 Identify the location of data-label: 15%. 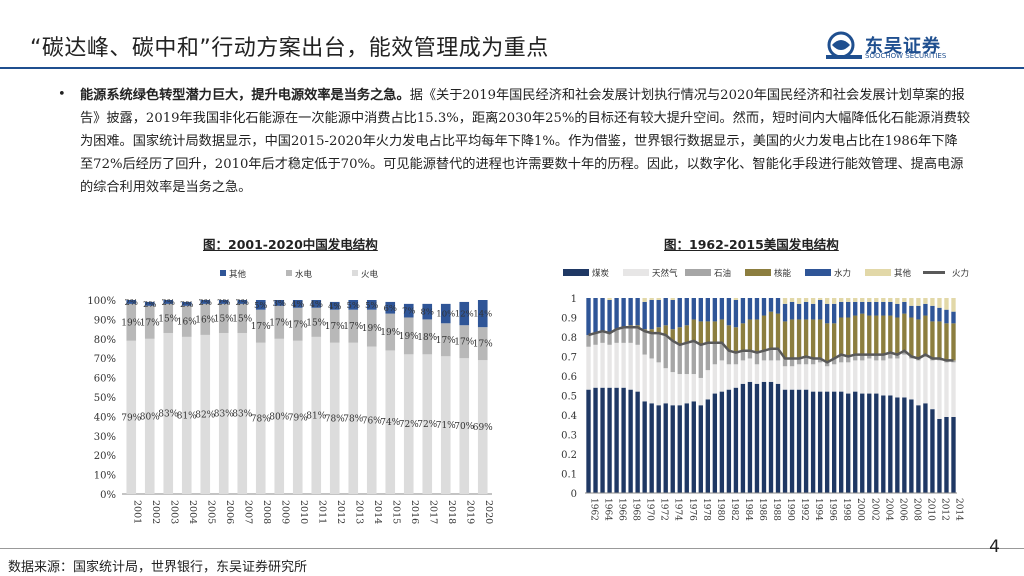
(224, 319).